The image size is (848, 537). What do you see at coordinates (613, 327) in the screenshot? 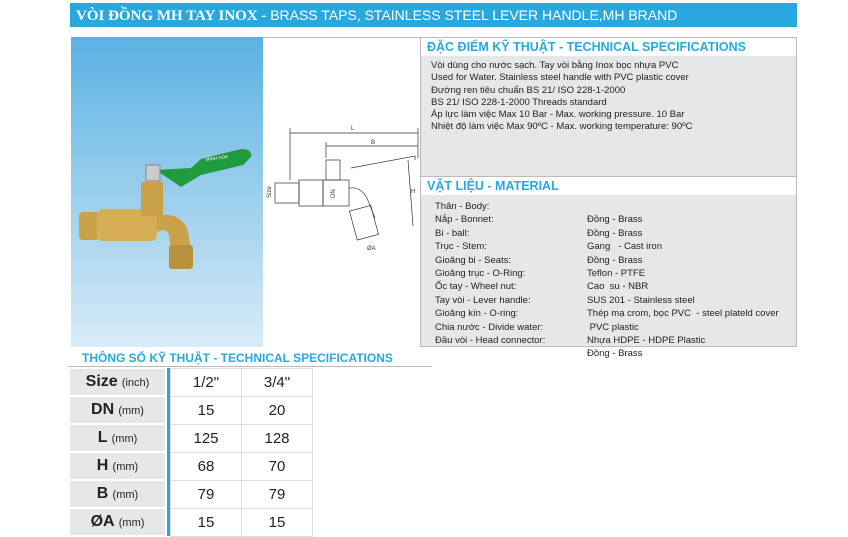
I see `text: PVC plastic` at bounding box center [613, 327].